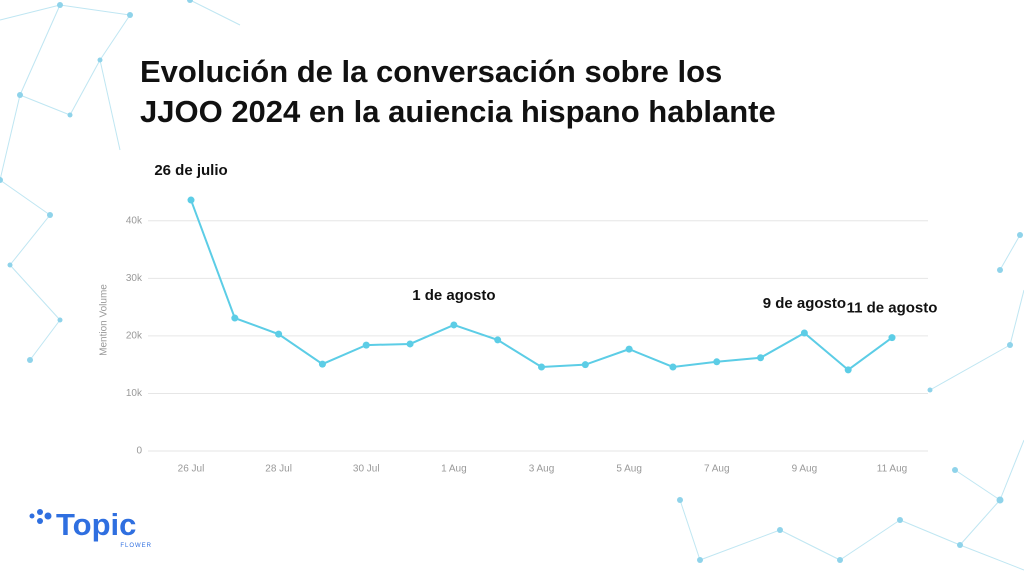 This screenshot has width=1024, height=576. I want to click on annotation: 1 de agosto, so click(453, 295).